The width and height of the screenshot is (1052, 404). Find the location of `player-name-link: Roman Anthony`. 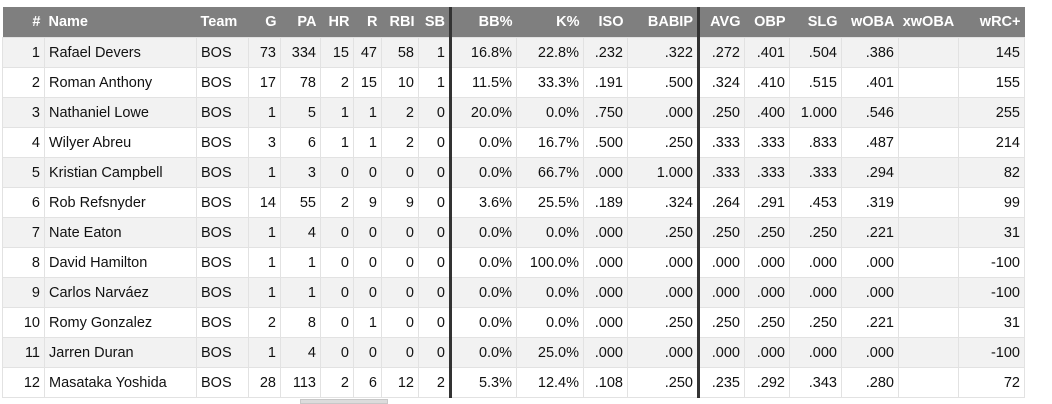

player-name-link: Roman Anthony is located at coordinates (120, 82).